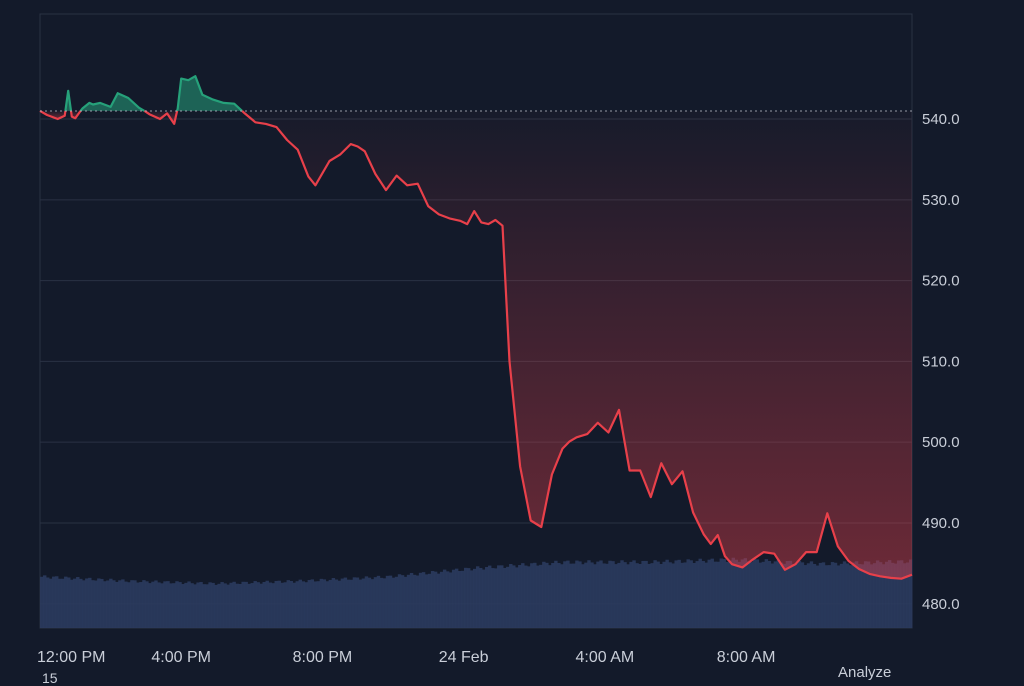  Describe the element at coordinates (464, 657) in the screenshot. I see `x-tick-label: 24 Feb` at that location.